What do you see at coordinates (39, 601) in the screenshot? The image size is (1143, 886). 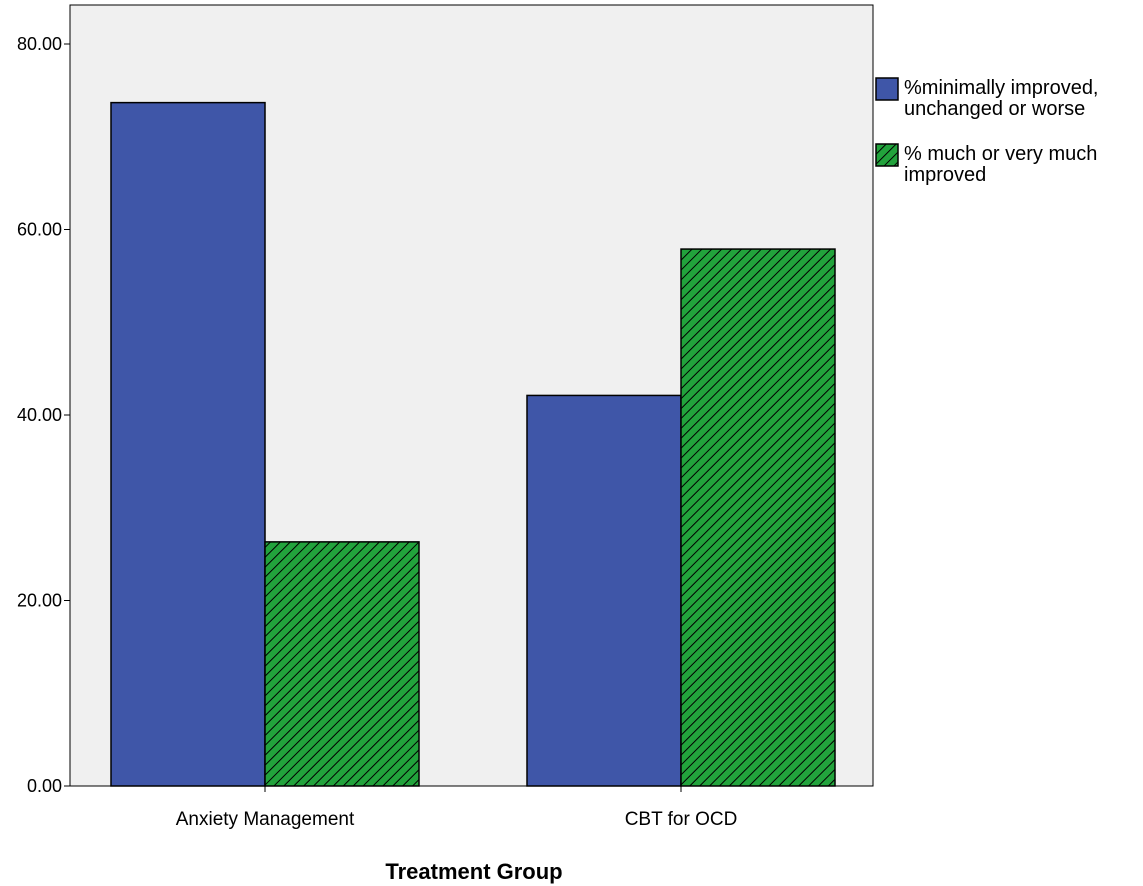 I see `y-tick-label: 20.00` at bounding box center [39, 601].